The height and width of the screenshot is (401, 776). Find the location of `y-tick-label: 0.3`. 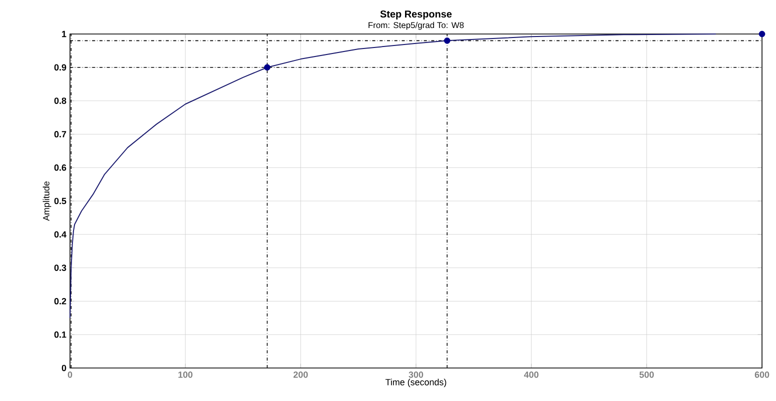

y-tick-label: 0.3 is located at coordinates (60, 267).